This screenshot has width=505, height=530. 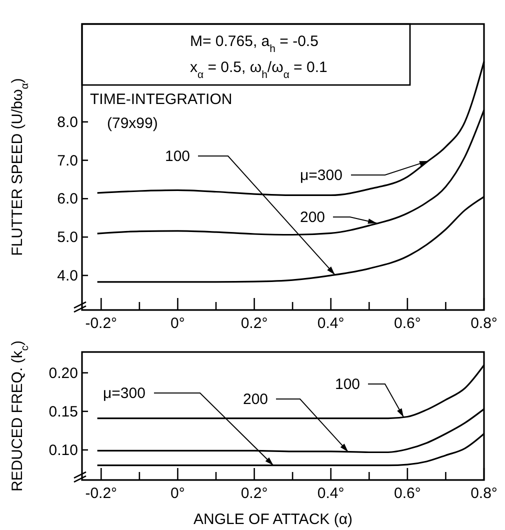 What do you see at coordinates (63, 411) in the screenshot?
I see `y-tick-label: 0.15` at bounding box center [63, 411].